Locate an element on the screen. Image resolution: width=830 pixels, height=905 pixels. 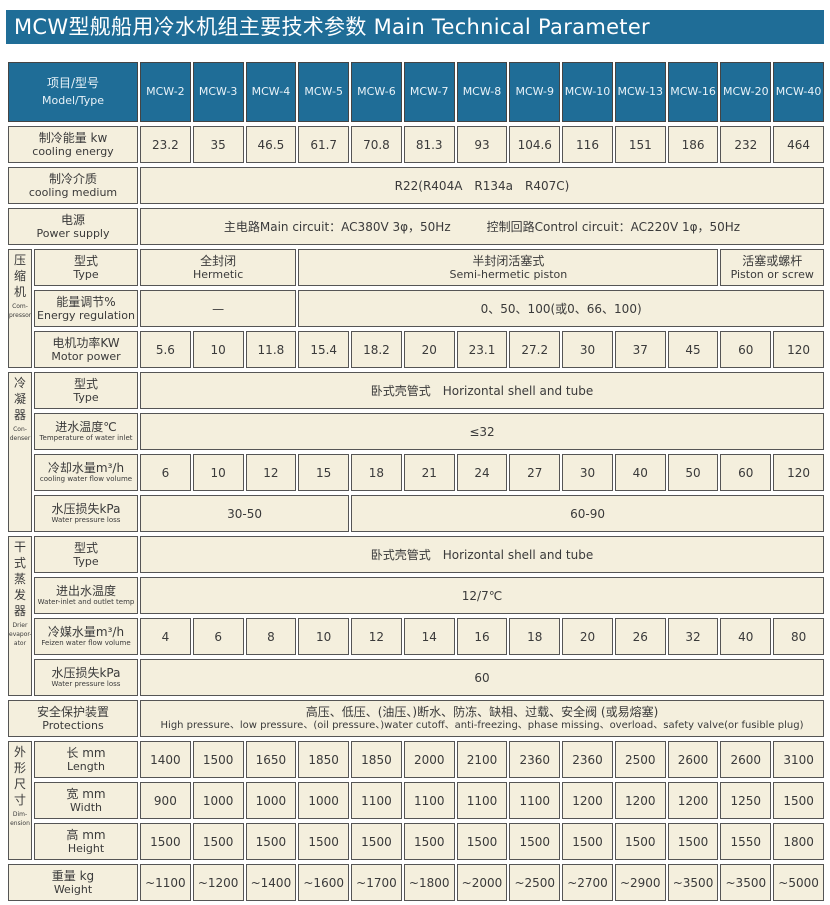
row-label-height: 高 mm Height is located at coordinates (86, 841).